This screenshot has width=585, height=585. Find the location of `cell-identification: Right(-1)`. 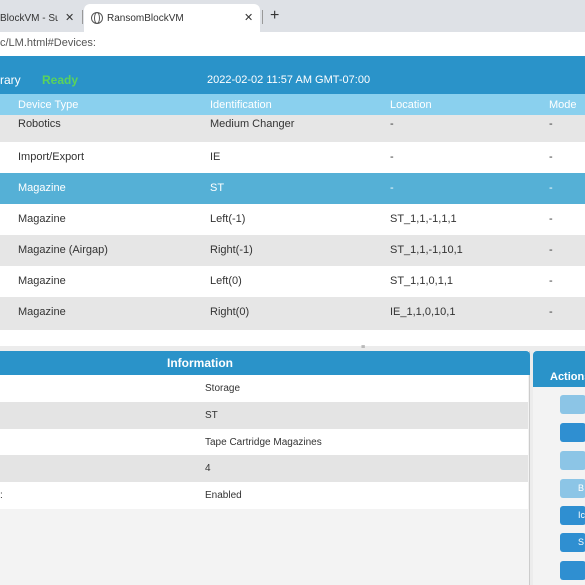

cell-identification: Right(-1) is located at coordinates (231, 250).